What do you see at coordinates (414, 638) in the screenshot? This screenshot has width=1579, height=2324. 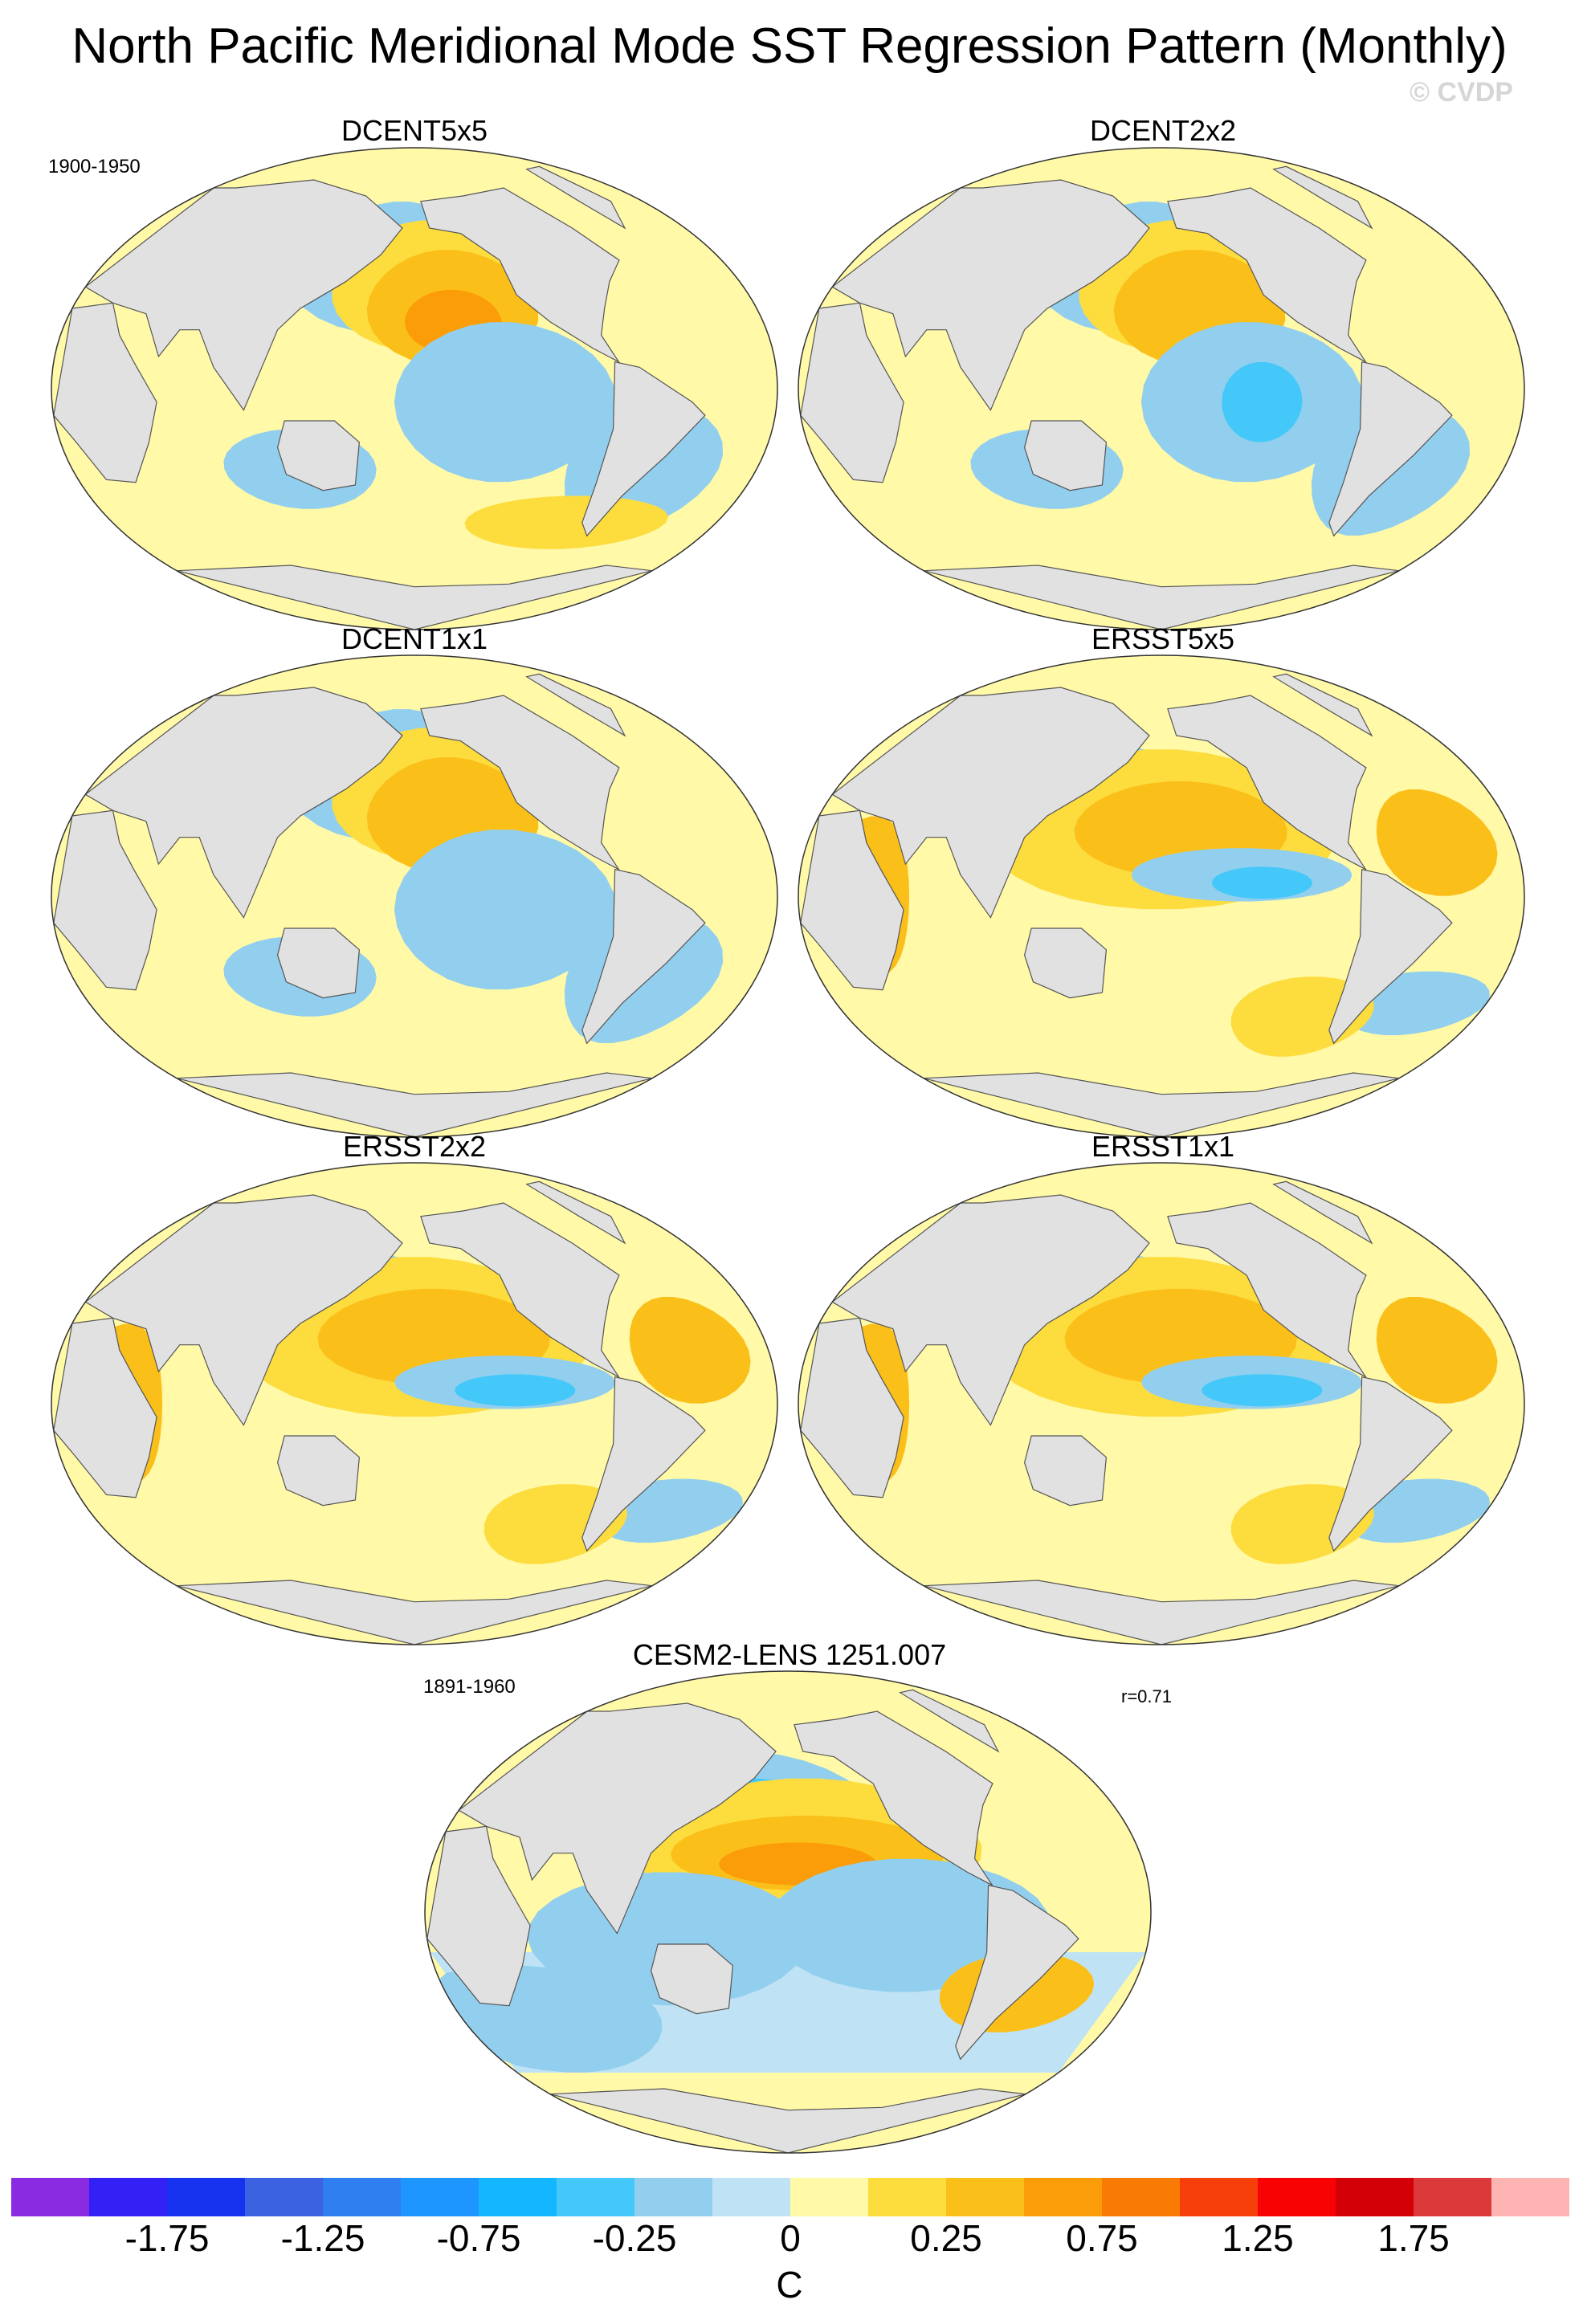 I see `panel-title-dcent1x1: DCENT1x1` at bounding box center [414, 638].